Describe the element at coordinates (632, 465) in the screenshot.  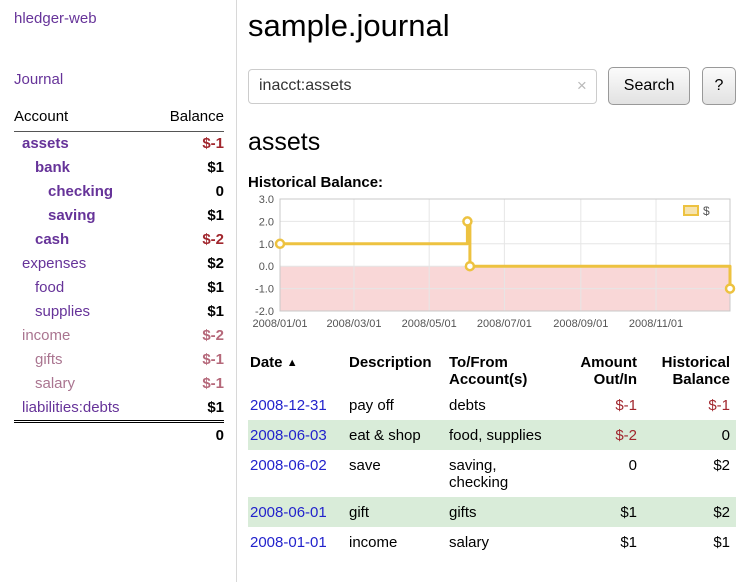
I see `transaction-amount: 0` at that location.